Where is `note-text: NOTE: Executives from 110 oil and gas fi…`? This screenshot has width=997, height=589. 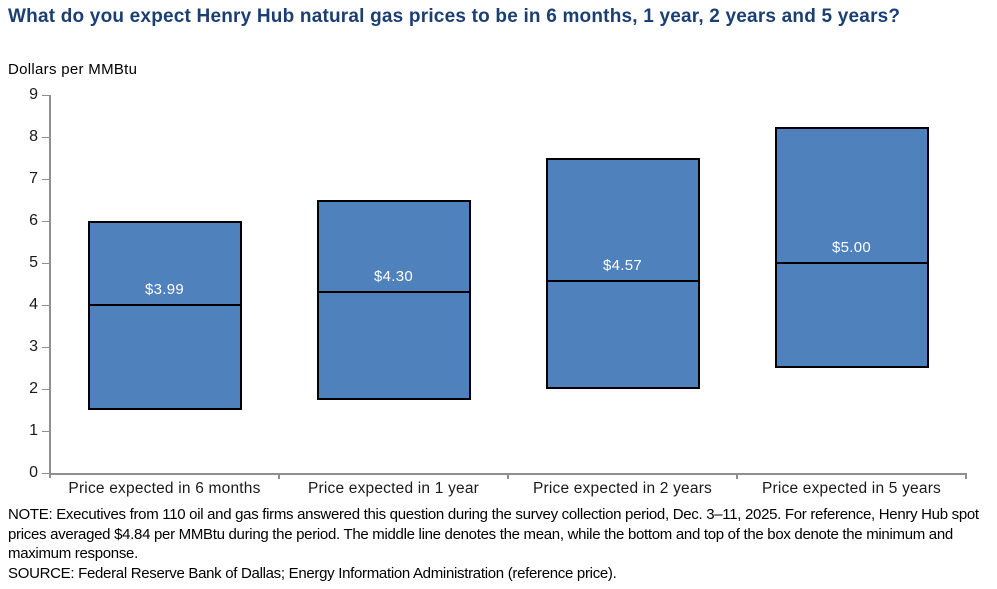 note-text: NOTE: Executives from 110 oil and gas fi… is located at coordinates (493, 534).